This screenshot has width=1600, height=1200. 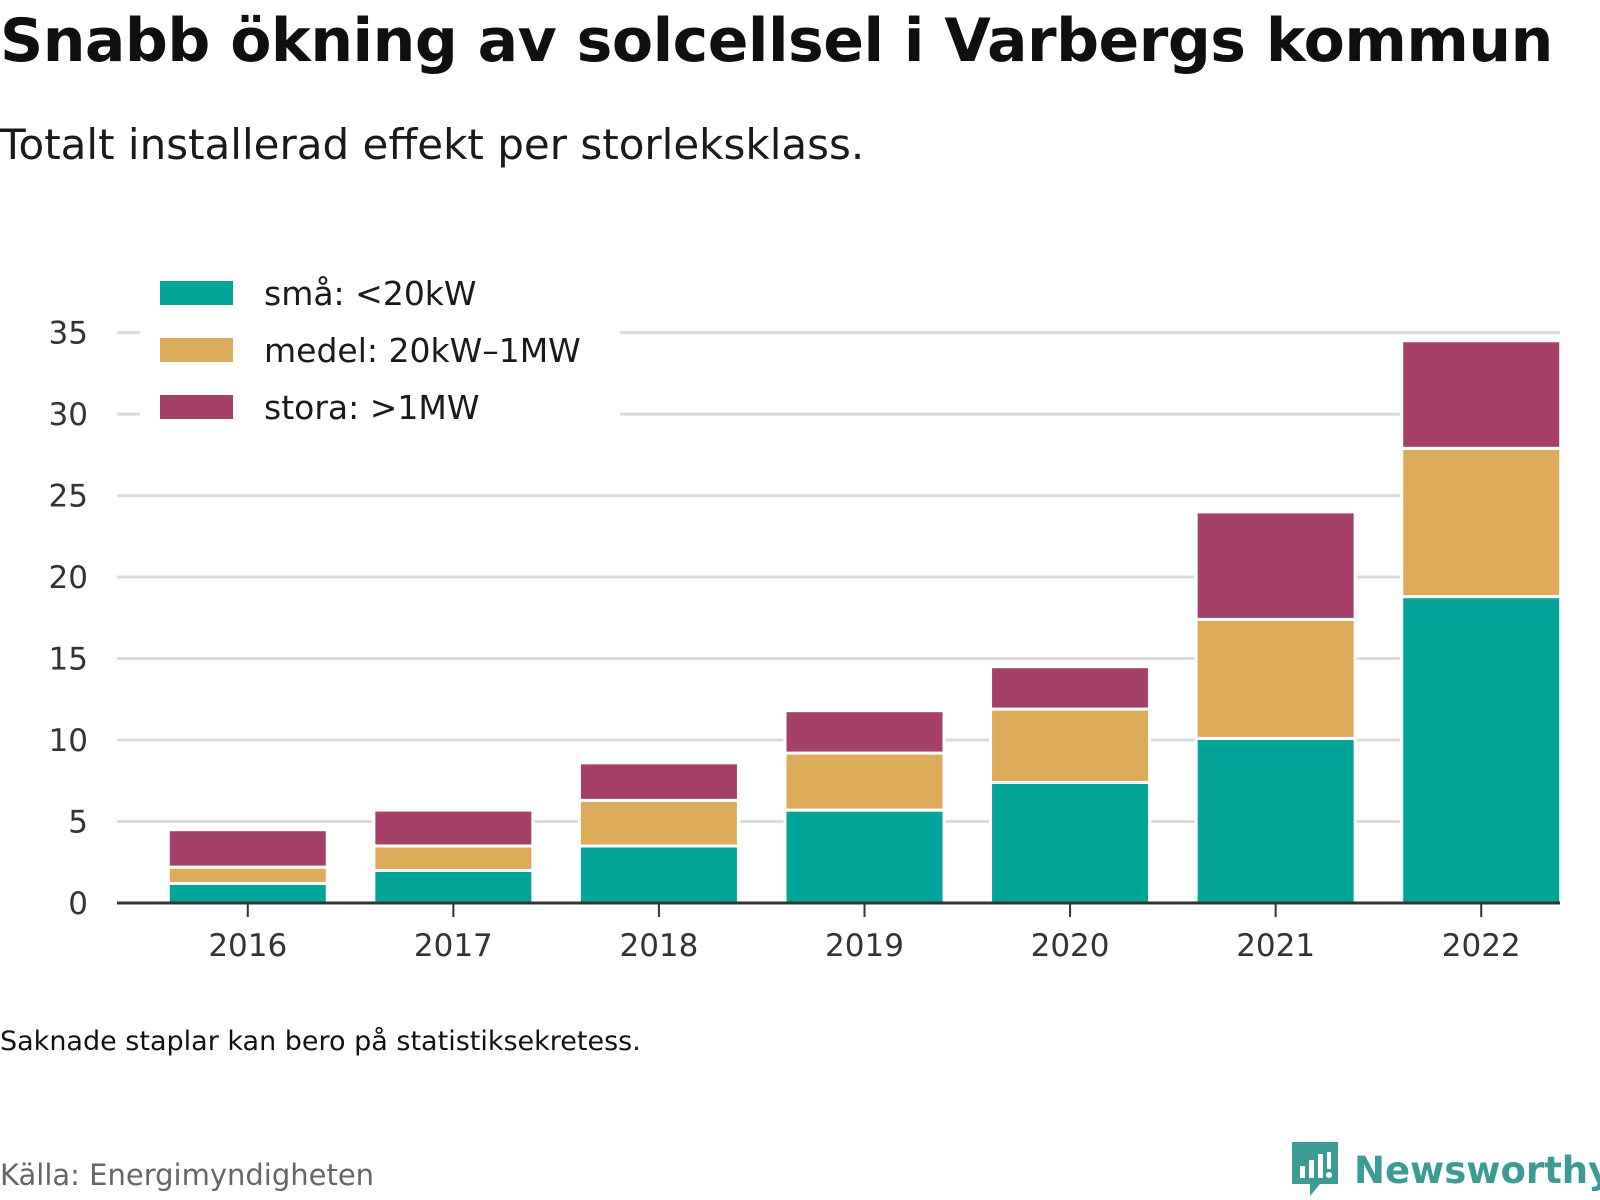 What do you see at coordinates (1477, 1170) in the screenshot?
I see `brand-name: Newsworthy` at bounding box center [1477, 1170].